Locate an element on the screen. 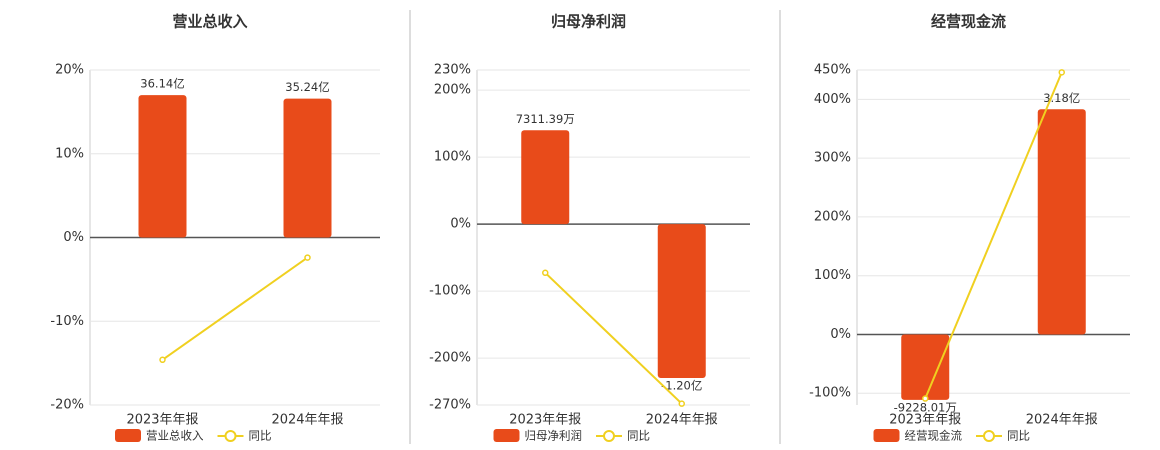  y-tick-label: 400% is located at coordinates (832, 99).